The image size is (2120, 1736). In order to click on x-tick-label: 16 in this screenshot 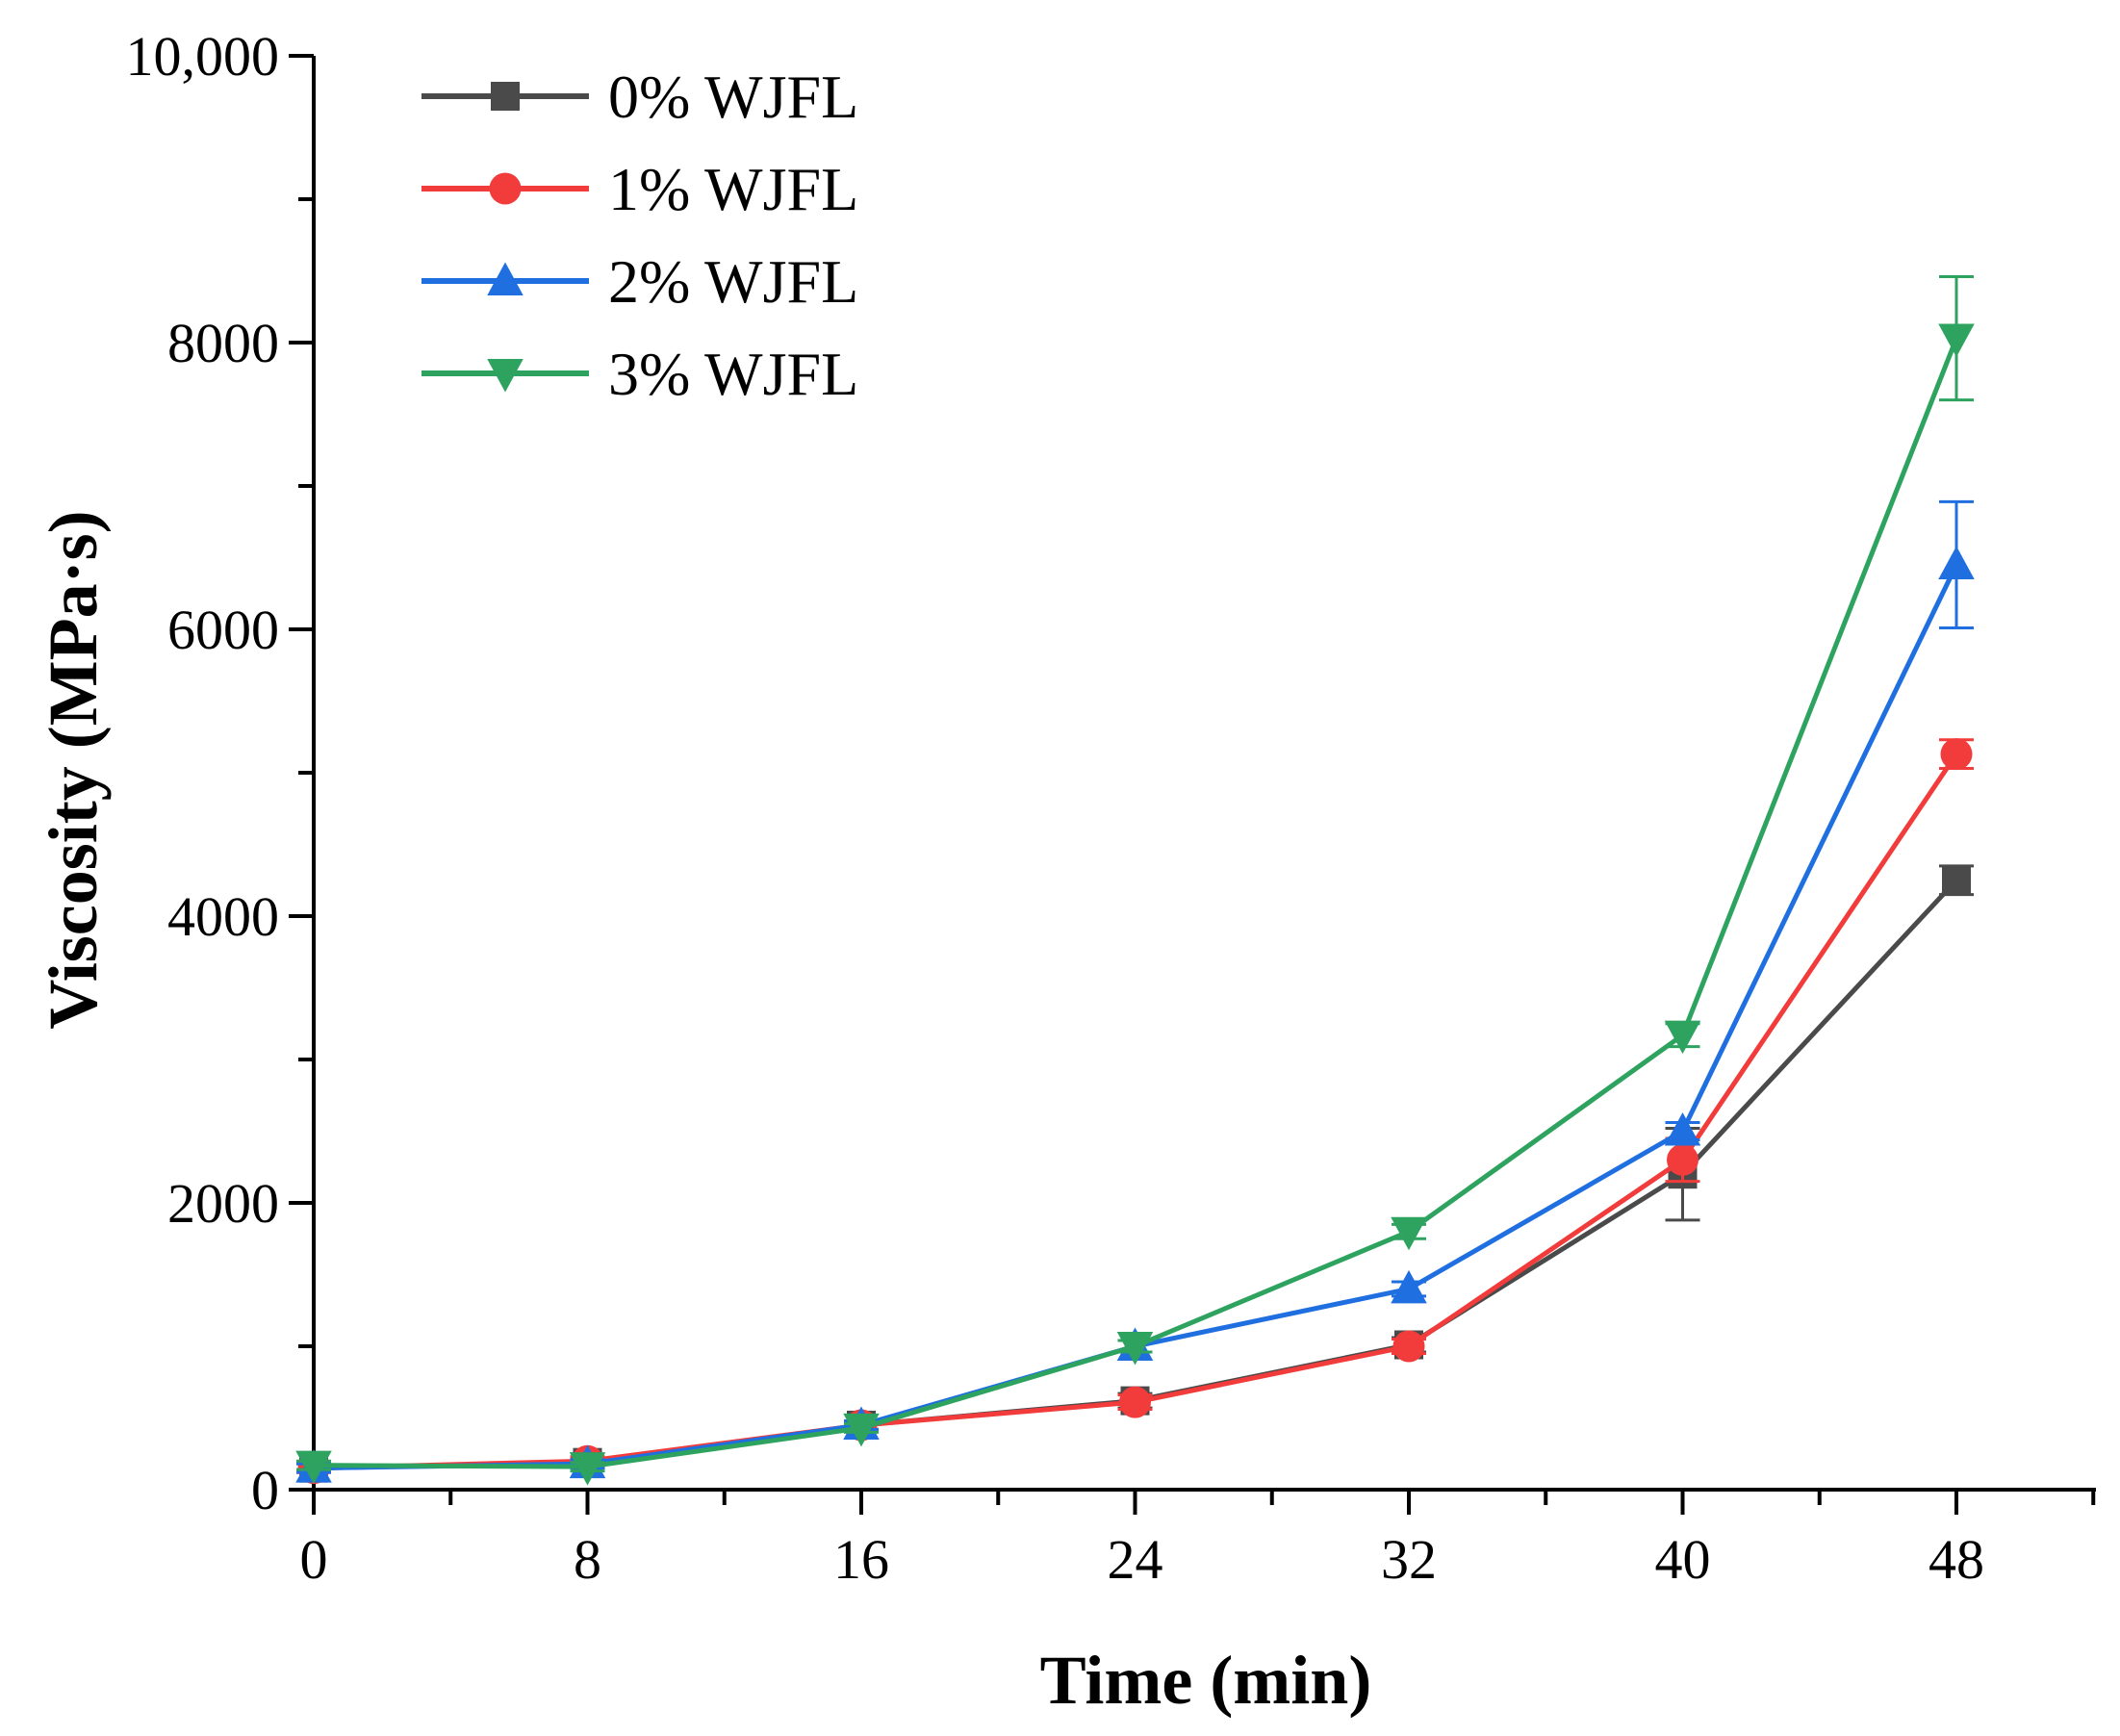, I will do `click(861, 1559)`.